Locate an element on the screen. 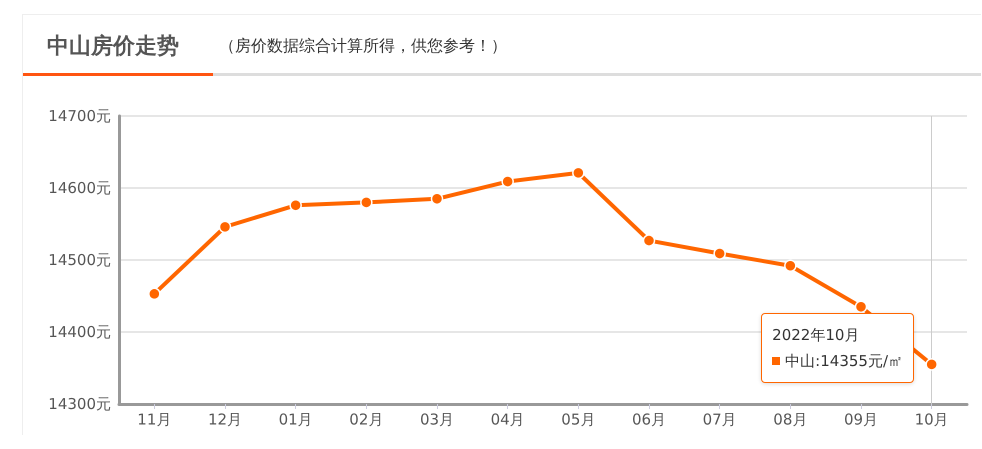 The height and width of the screenshot is (449, 982). x-tick-label: 10月 is located at coordinates (931, 419).